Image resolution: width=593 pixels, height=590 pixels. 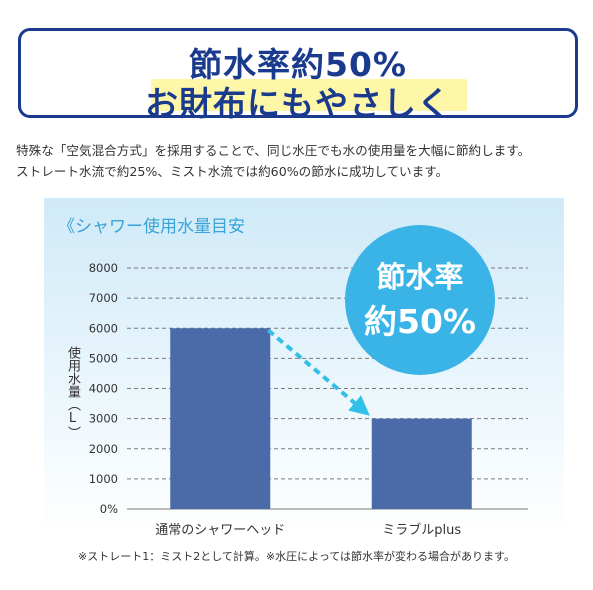 I want to click on badge-line1: 節水率, so click(x=419, y=277).